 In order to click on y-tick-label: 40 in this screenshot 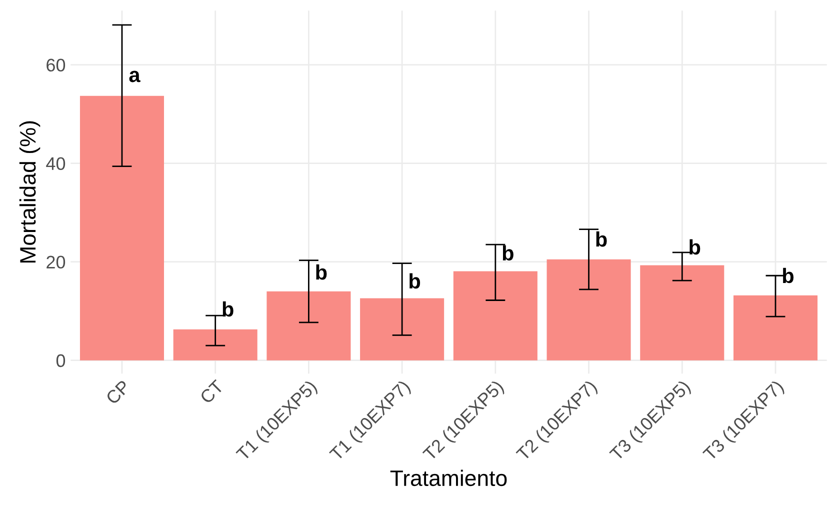, I will do `click(56, 163)`.